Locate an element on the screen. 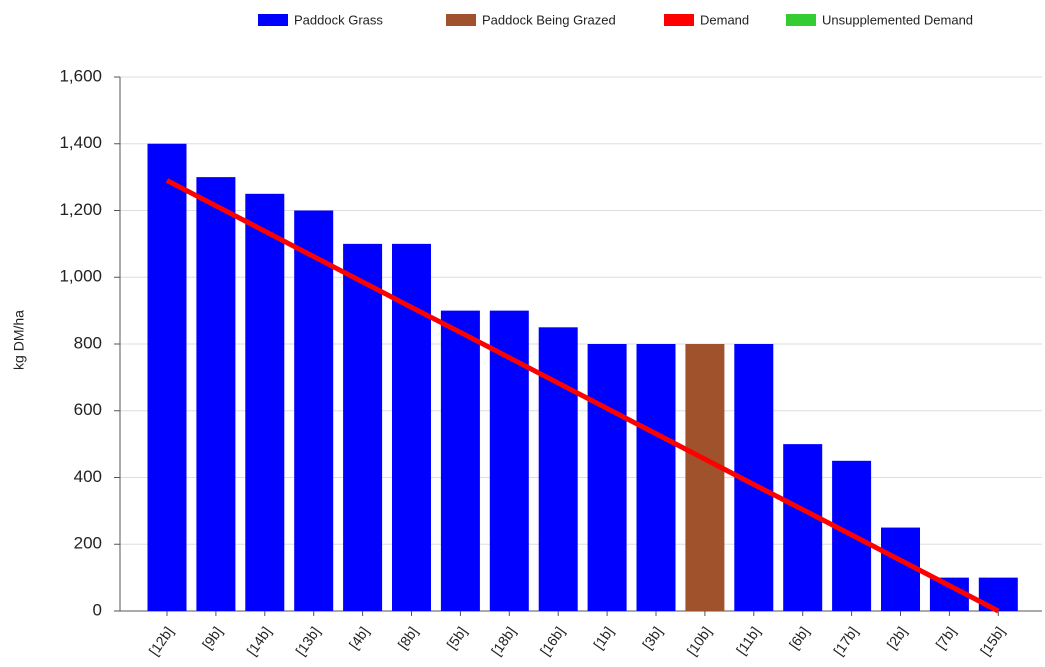  x-tick-label: [3b] is located at coordinates (652, 638).